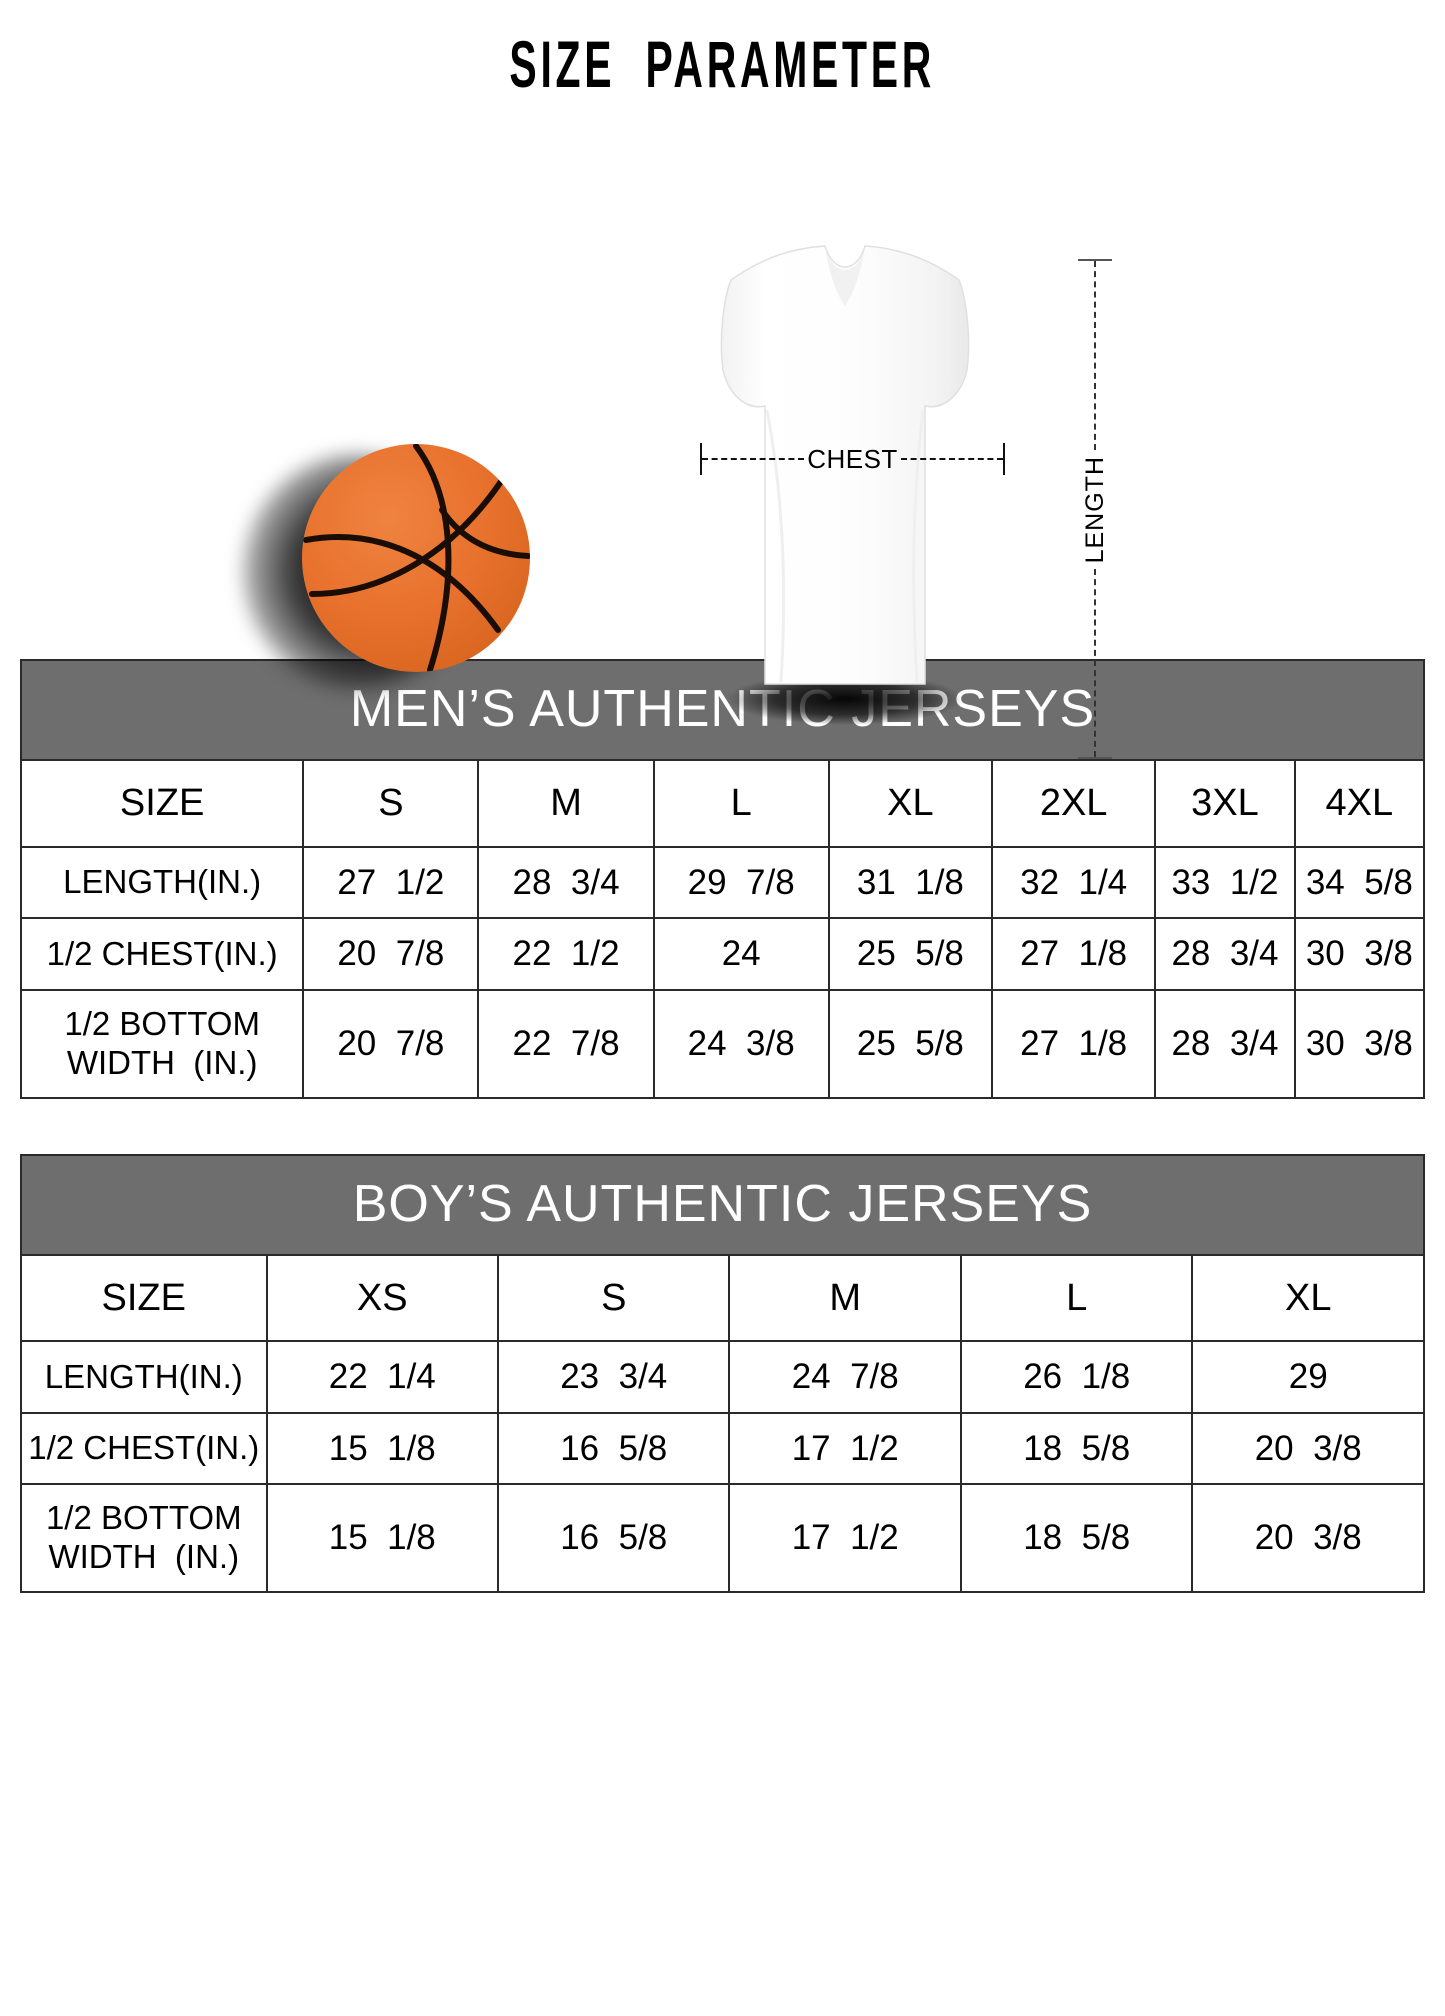  What do you see at coordinates (144, 1298) in the screenshot?
I see `boys-header-size: SIZE` at bounding box center [144, 1298].